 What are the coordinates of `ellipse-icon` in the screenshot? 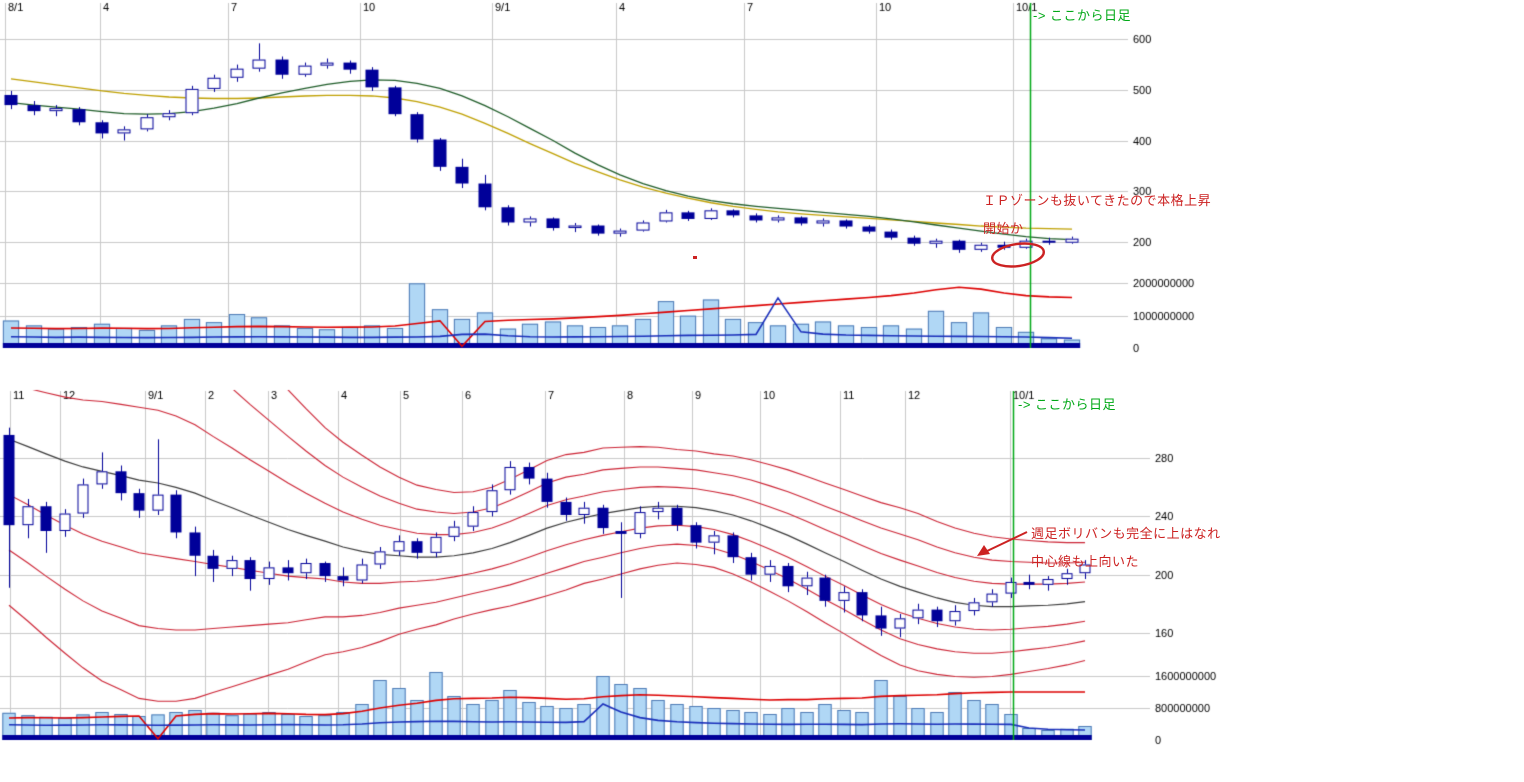 It's located at (1018, 255).